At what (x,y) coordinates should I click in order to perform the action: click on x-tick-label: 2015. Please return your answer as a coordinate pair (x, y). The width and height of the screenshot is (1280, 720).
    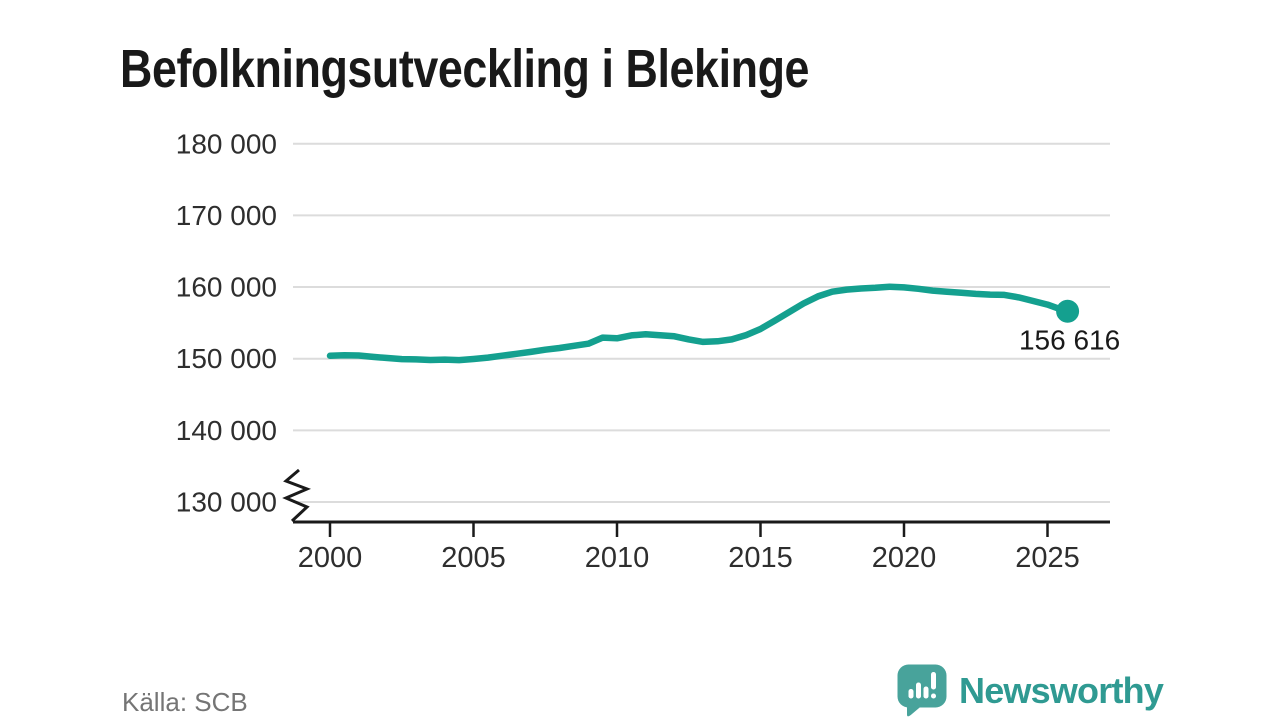
    Looking at the image, I should click on (760, 558).